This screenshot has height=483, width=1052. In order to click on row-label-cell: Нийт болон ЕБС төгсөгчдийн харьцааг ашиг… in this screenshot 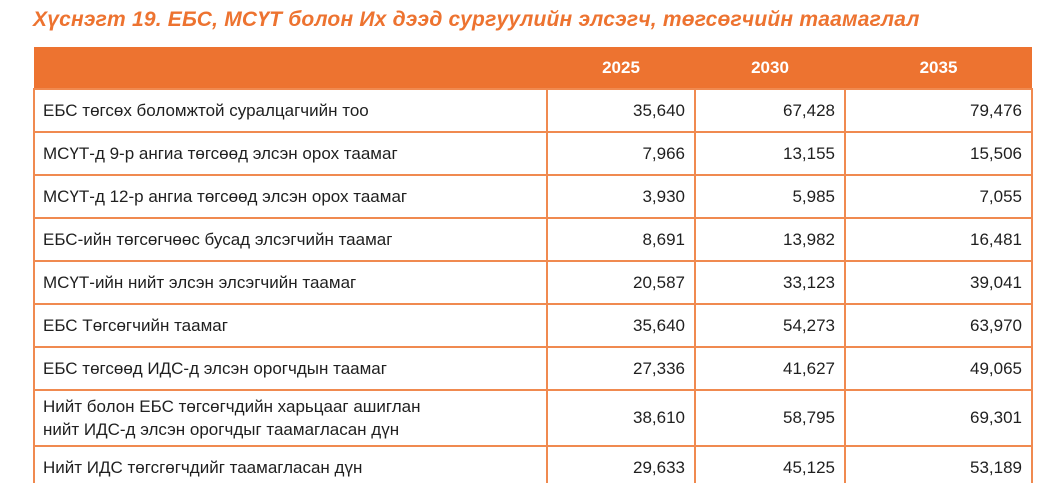, I will do `click(290, 418)`.